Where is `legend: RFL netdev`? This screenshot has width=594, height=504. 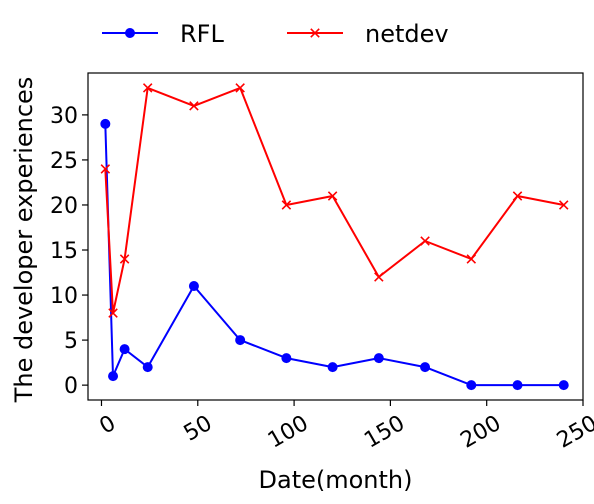
legend: RFL netdev is located at coordinates (275, 34).